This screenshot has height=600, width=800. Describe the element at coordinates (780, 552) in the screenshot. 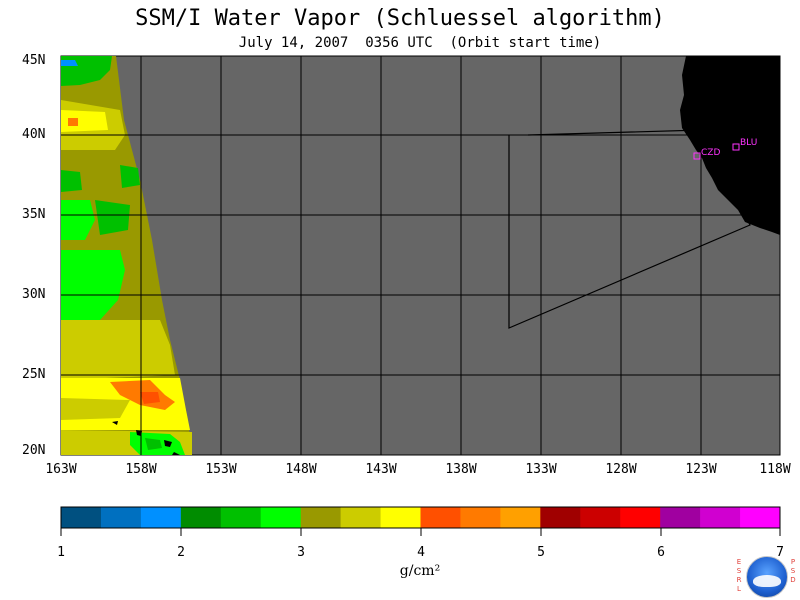

I see `colorbar-tick-7: 7` at that location.